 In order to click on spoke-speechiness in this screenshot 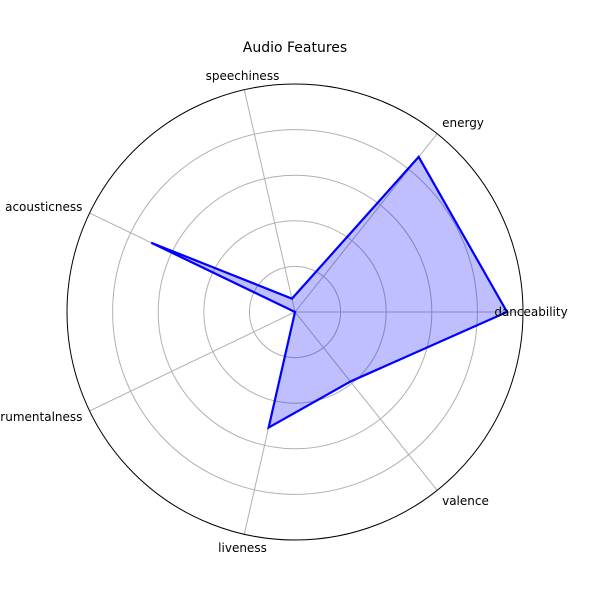, I will do `click(269, 201)`.